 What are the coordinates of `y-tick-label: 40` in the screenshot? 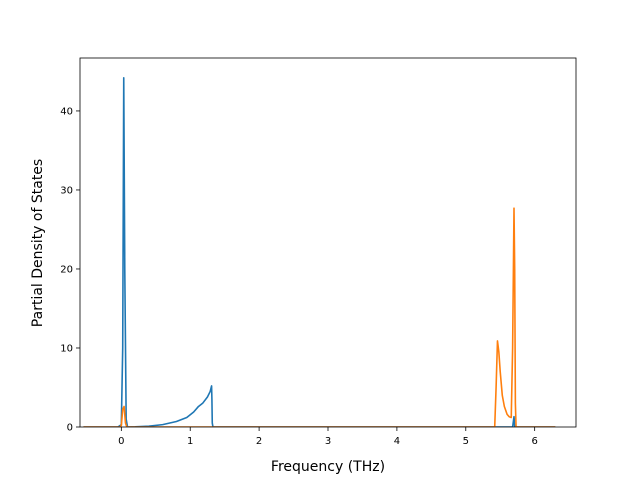 It's located at (66, 111).